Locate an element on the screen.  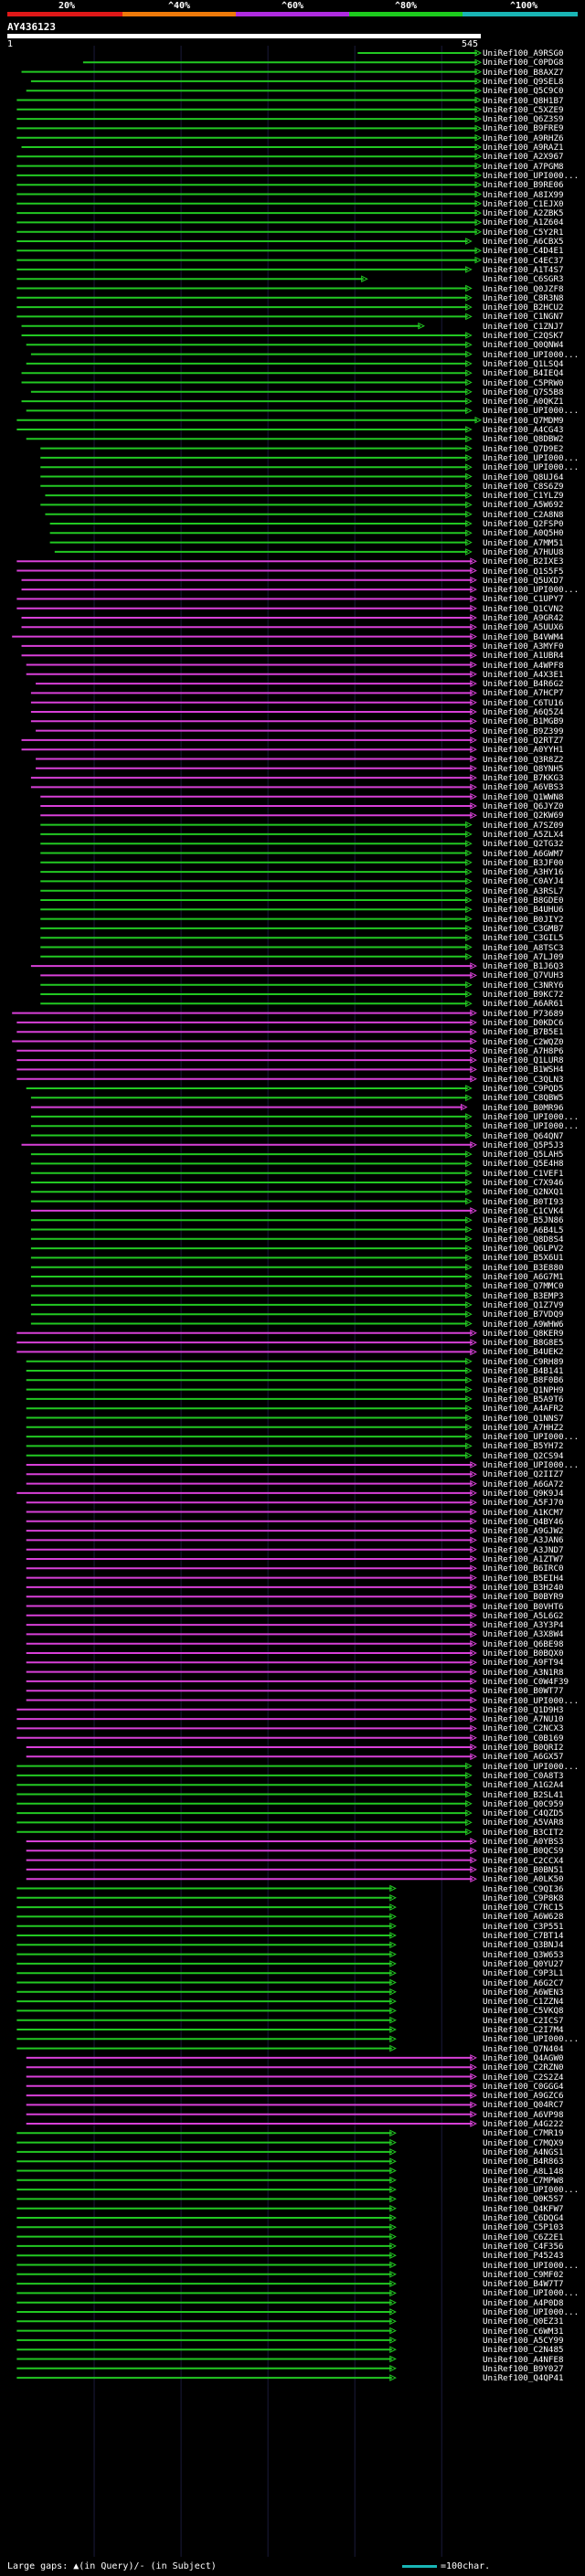
hit-name-link: UniRef100_A9GR42 is located at coordinates (523, 618).